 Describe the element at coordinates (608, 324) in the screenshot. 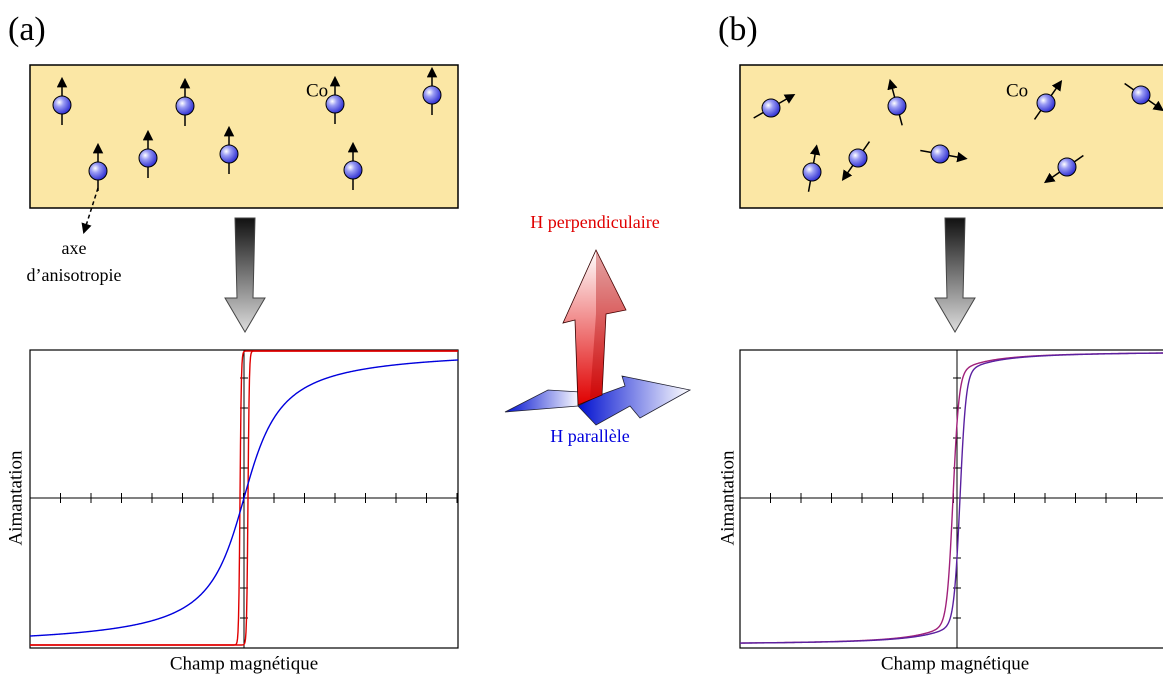

I see `perpendicular-arrow-side` at that location.